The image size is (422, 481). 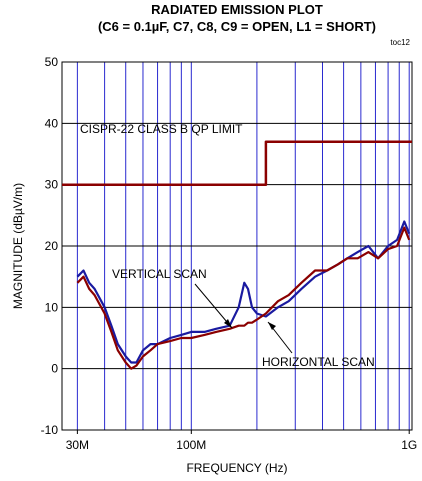 I want to click on annotation: CISPR-22 CLASS B QP LIMIT, so click(x=161, y=129).